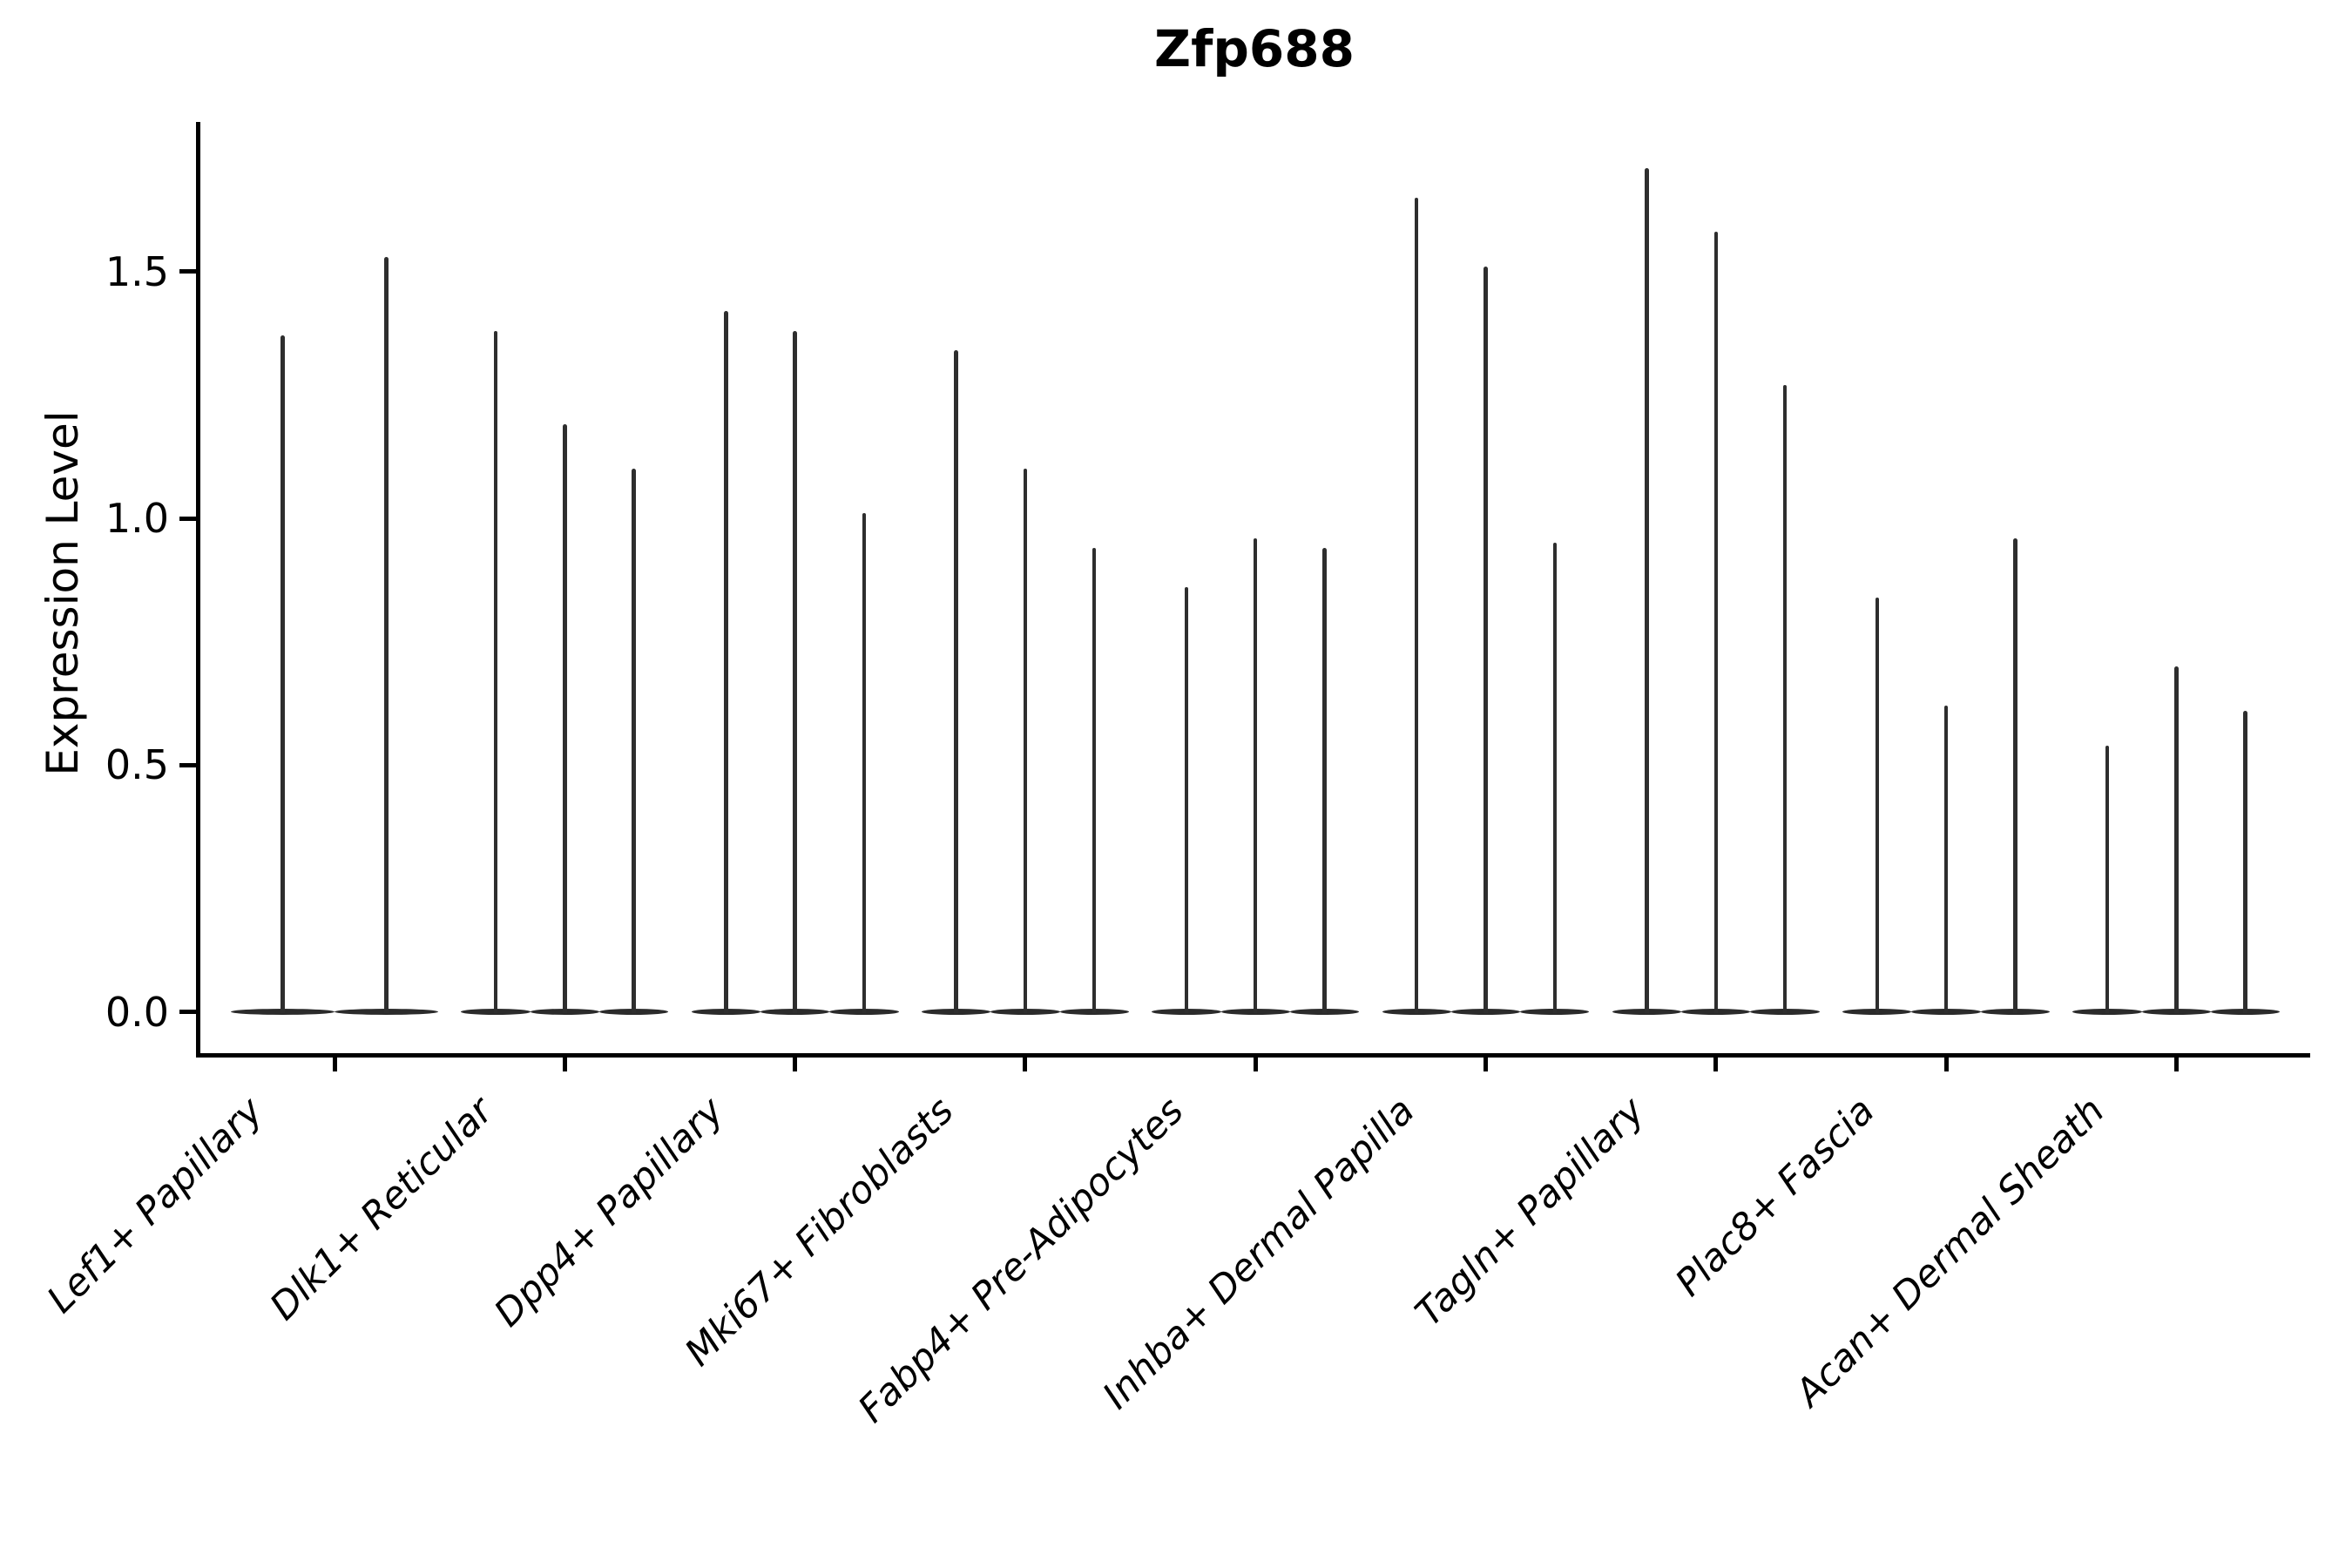 This screenshot has width=2352, height=1568. Describe the element at coordinates (137, 765) in the screenshot. I see `y-tick-label: 0.5` at that location.